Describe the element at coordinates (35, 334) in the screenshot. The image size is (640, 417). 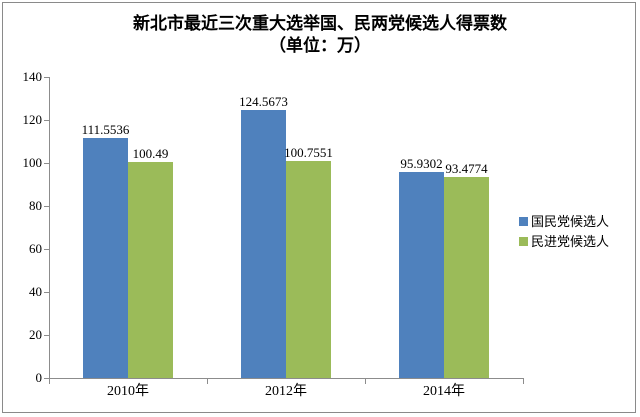
I see `y-axis-tick-label: 20` at that location.